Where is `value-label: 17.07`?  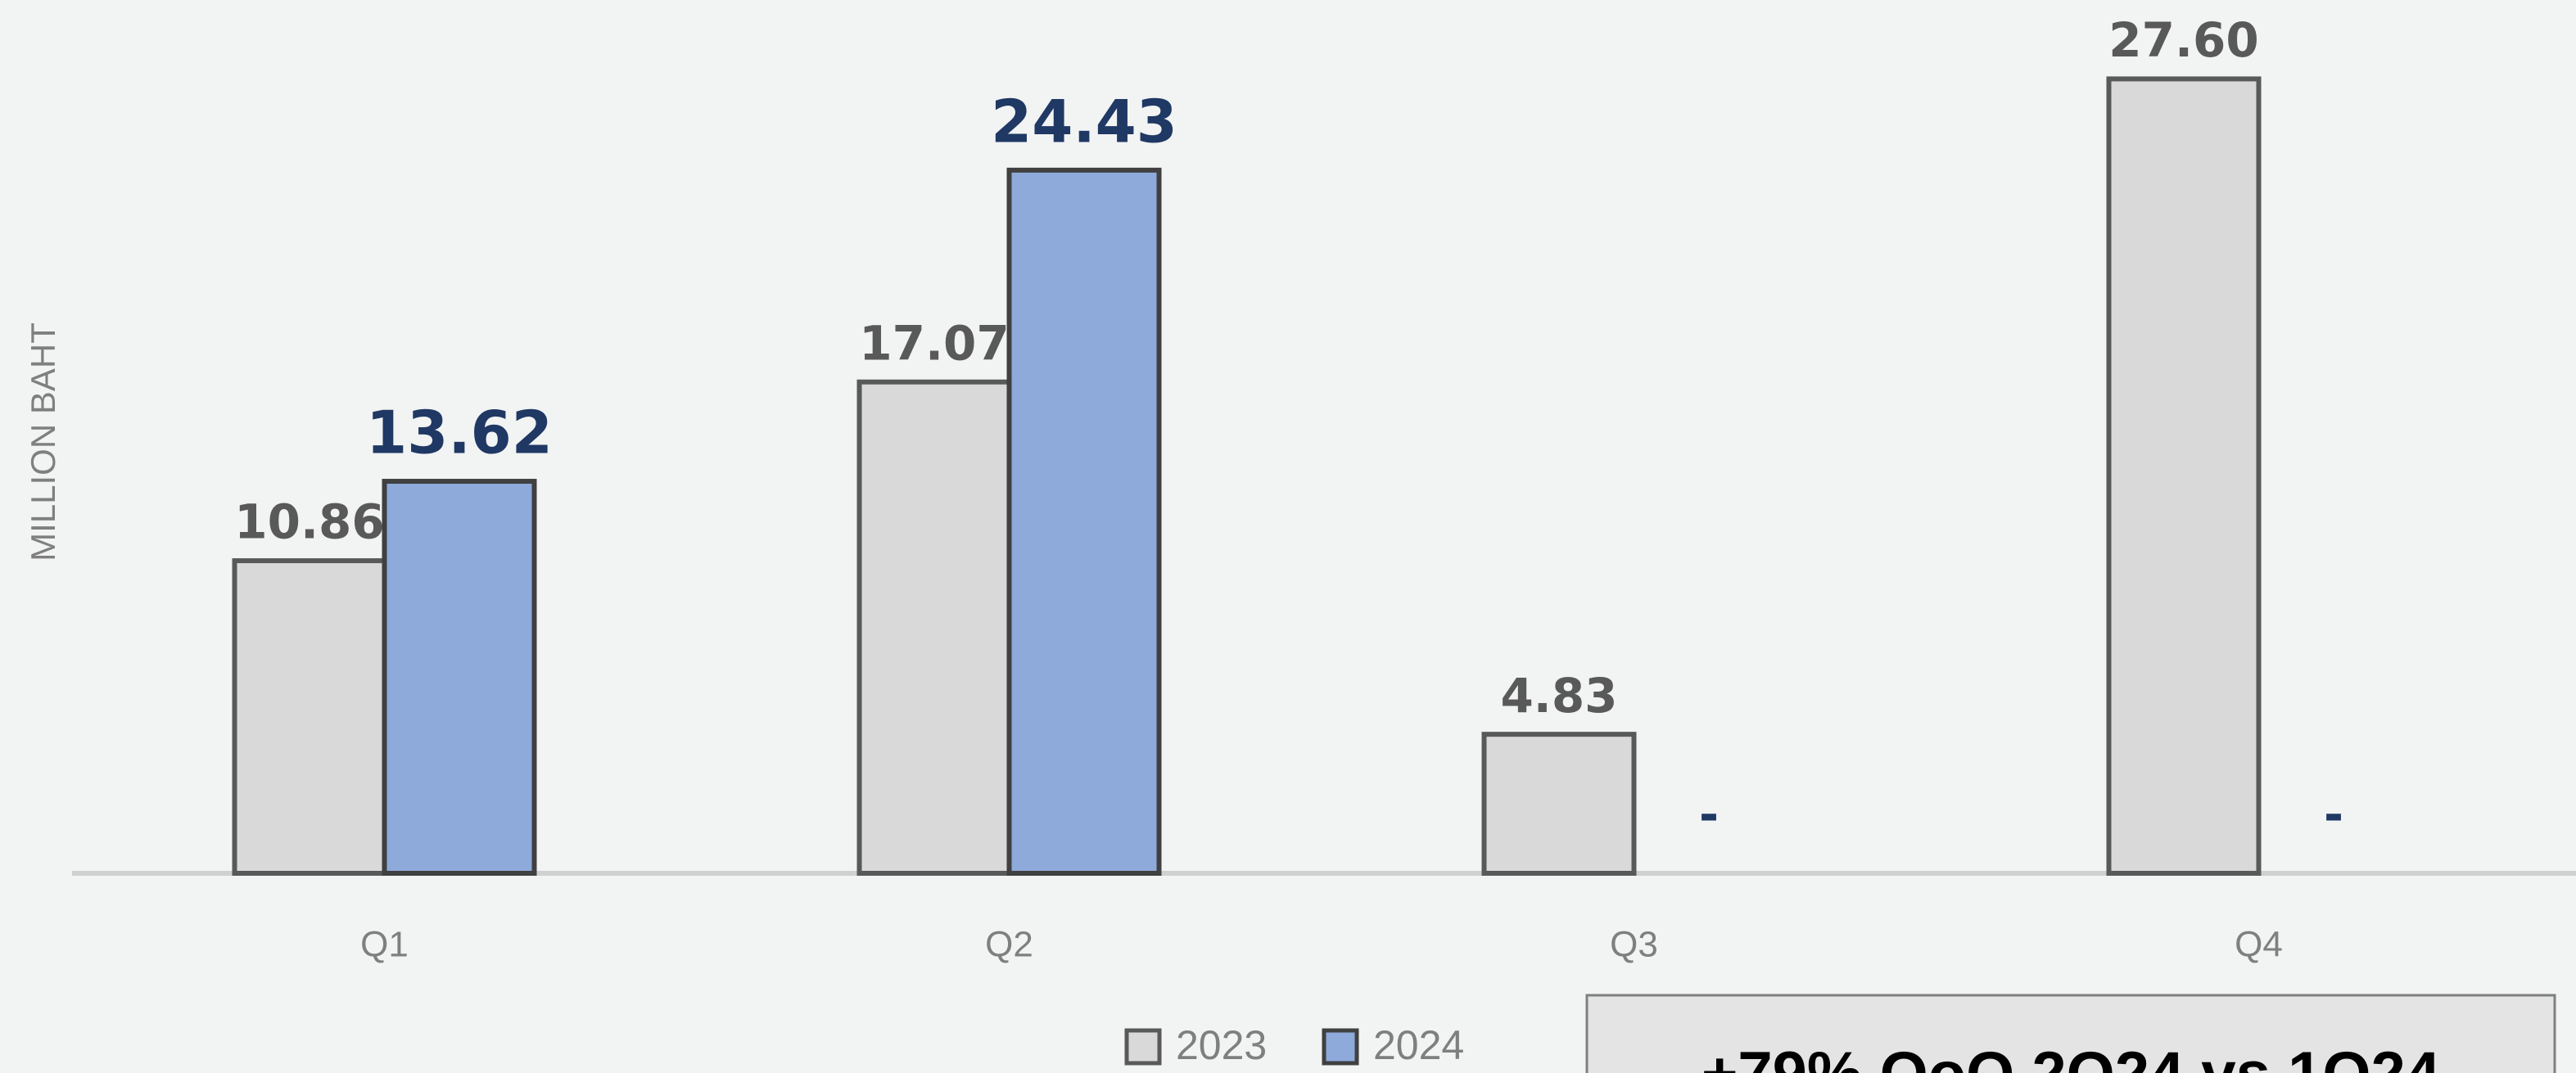
value-label: 17.07 is located at coordinates (934, 343).